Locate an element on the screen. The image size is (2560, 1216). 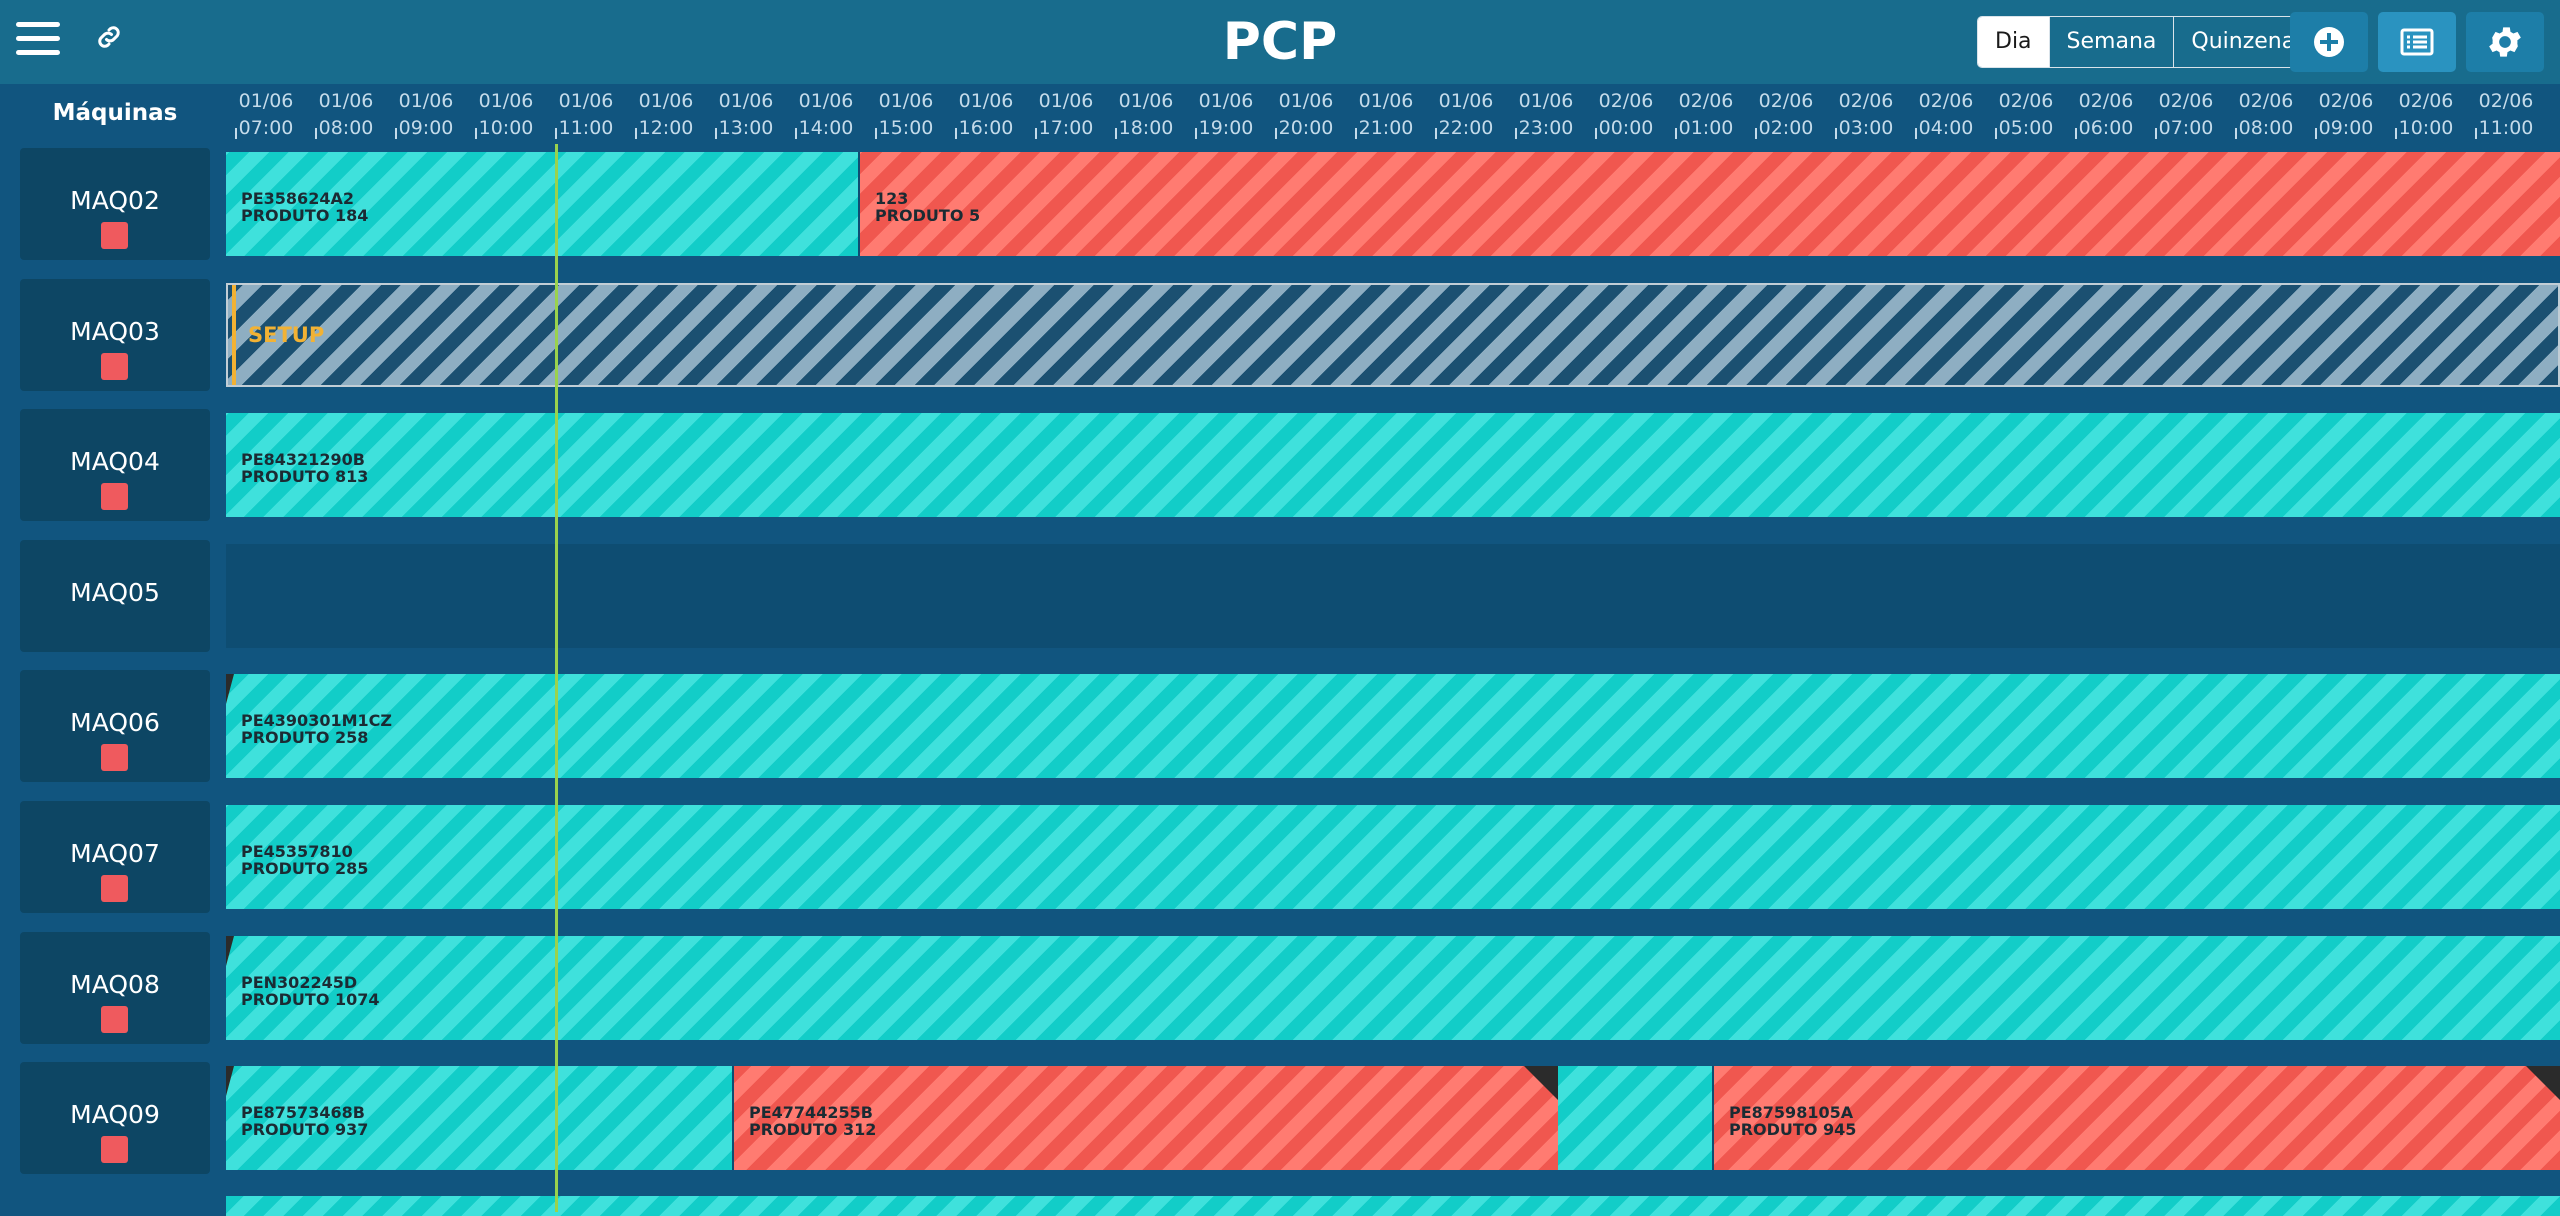
production-job: PEN302245D PRODUTO 1074 is located at coordinates (1393, 987).